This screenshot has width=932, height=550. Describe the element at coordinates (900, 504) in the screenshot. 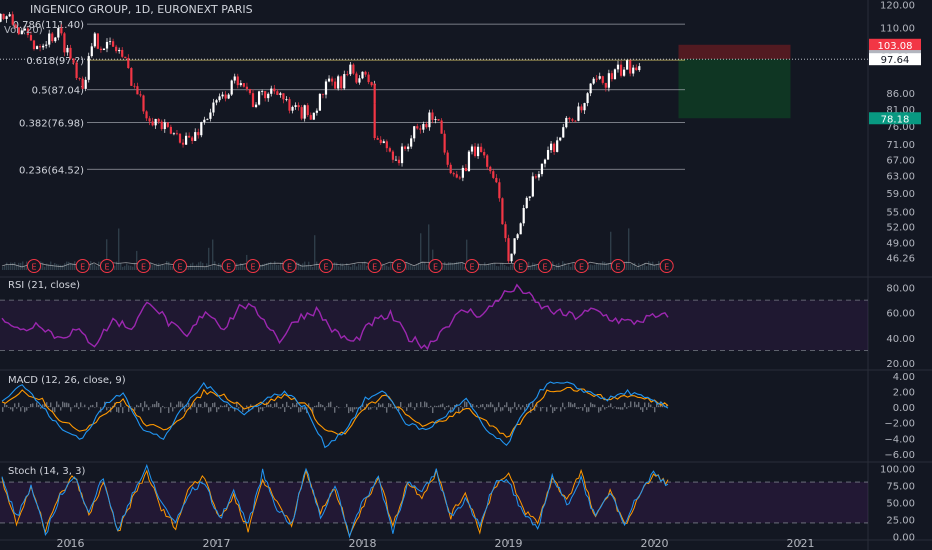

I see `stoch-axis-tick: 50.00` at that location.